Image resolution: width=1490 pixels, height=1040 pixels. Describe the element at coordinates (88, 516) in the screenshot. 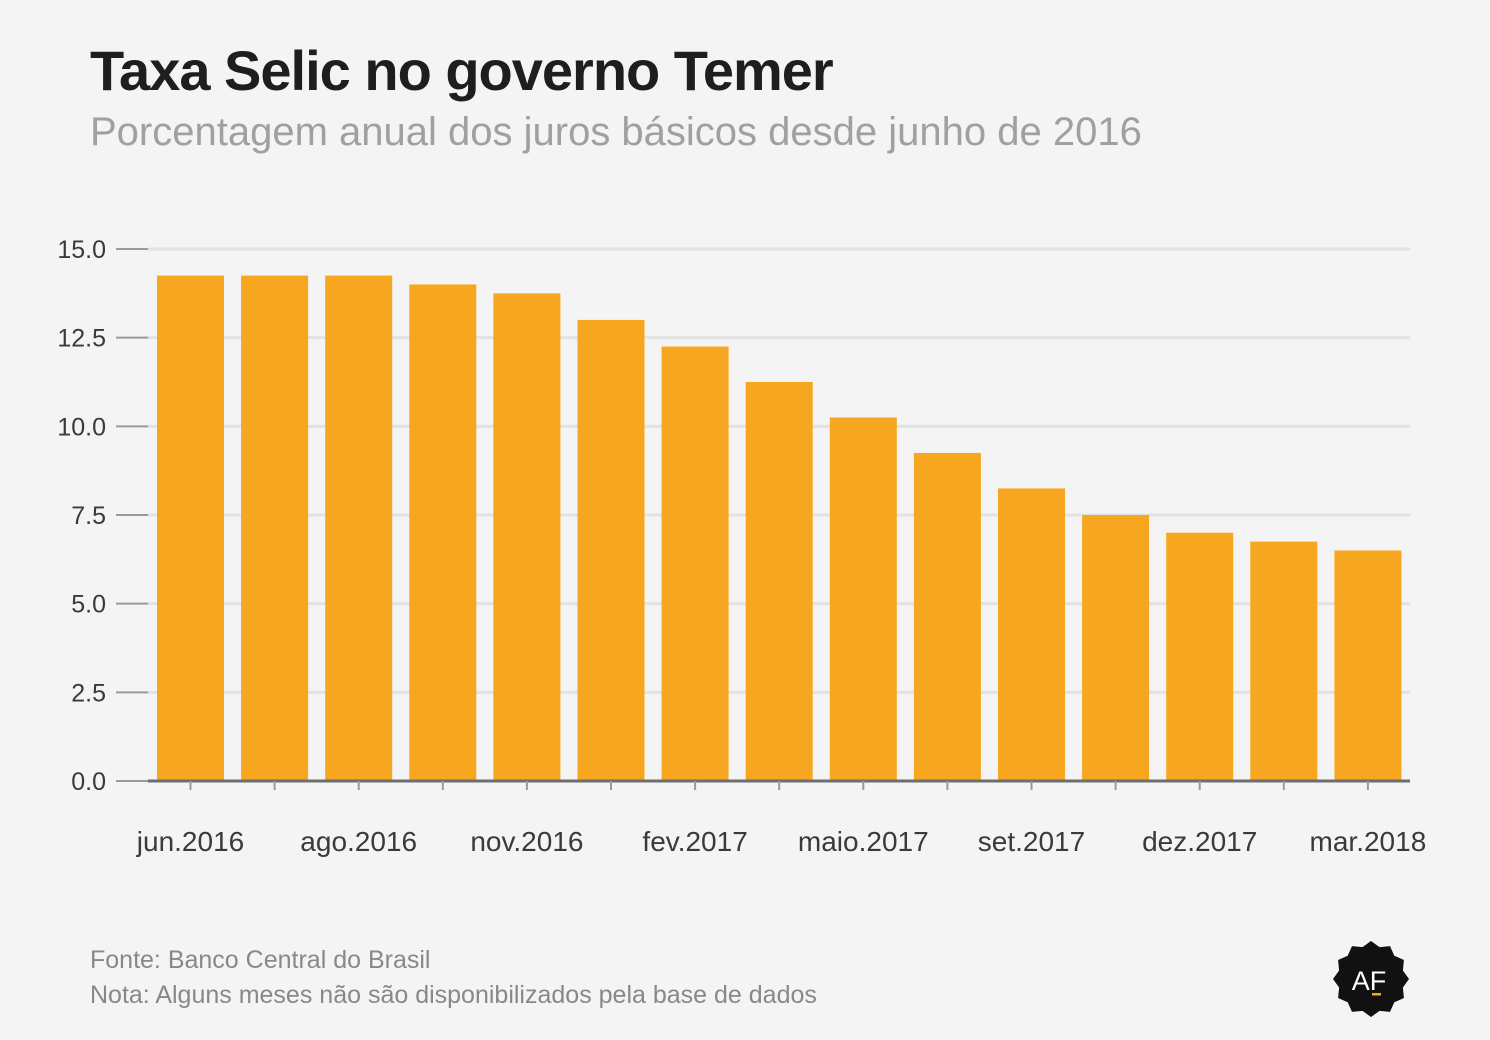

I see `y-tick-label: 7.5` at that location.